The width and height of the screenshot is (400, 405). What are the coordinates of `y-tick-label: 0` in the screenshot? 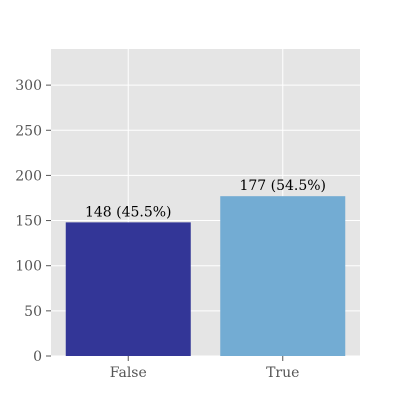 It's located at (37, 357).